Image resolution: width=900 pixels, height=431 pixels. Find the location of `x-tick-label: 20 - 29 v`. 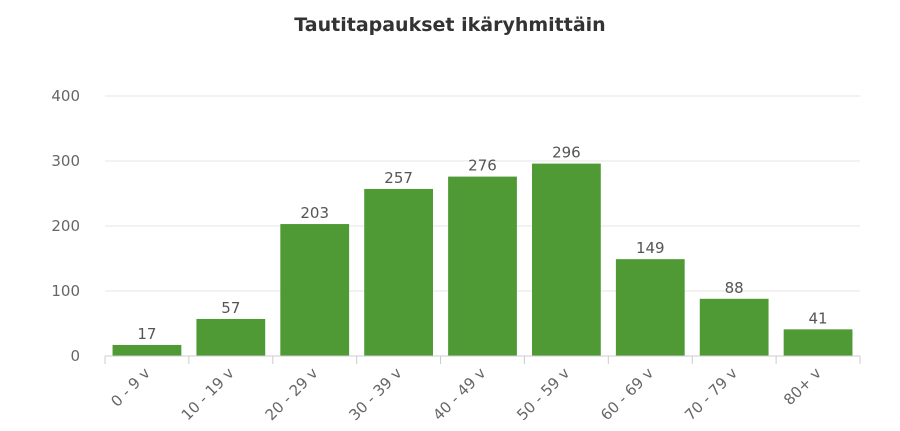

x-tick-label: 20 - 29 v is located at coordinates (292, 394).